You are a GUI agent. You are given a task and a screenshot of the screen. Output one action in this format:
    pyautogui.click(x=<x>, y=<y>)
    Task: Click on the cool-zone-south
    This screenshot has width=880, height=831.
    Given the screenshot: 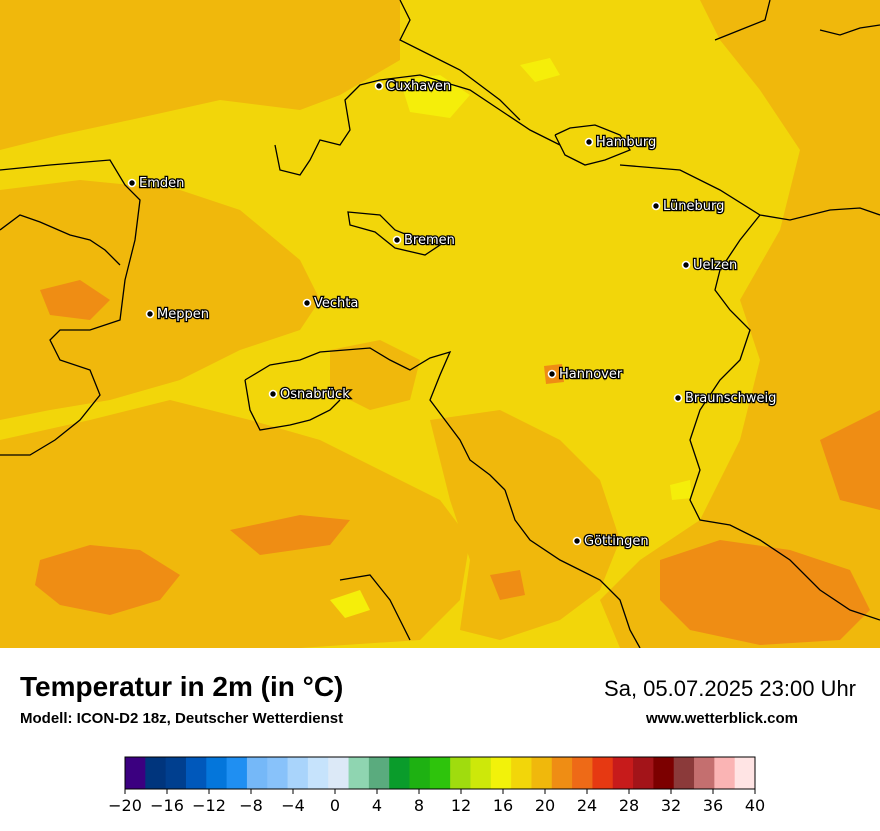 What is the action you would take?
    pyautogui.click(x=350, y=604)
    